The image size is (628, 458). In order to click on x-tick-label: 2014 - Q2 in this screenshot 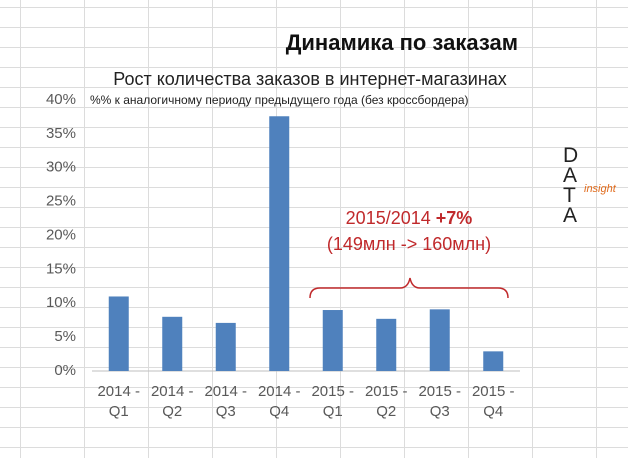, I will do `click(172, 401)`.